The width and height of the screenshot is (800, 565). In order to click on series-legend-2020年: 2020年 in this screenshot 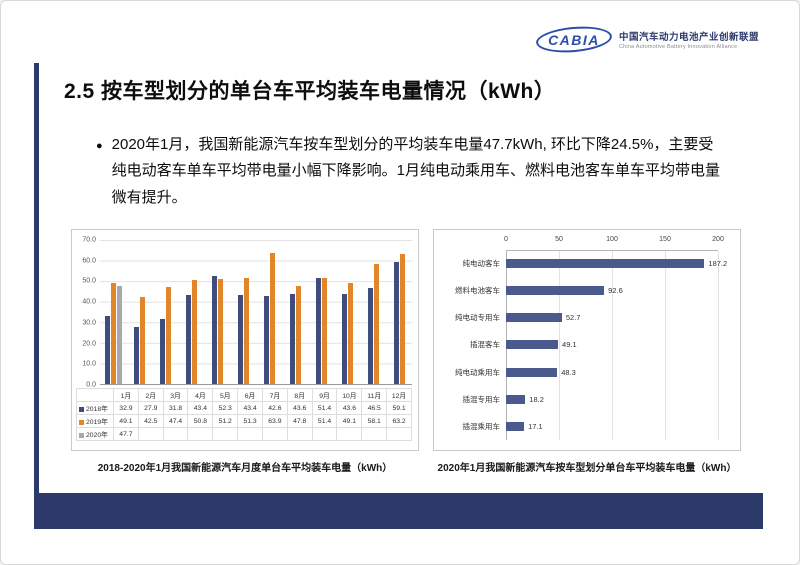, I will do `click(95, 434)`.